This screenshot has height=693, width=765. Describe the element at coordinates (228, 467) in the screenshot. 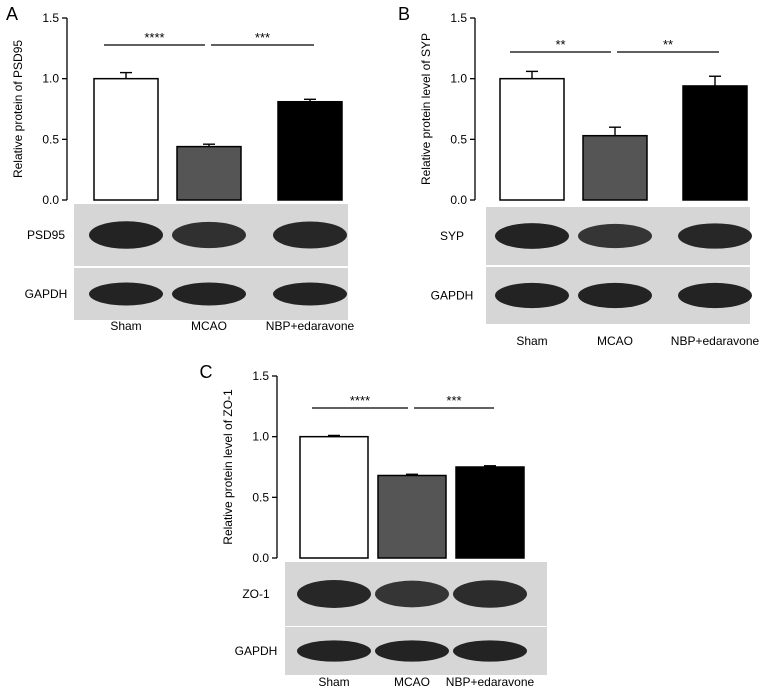

I see `y-axis-label: Relative protein level of ZO-1` at that location.